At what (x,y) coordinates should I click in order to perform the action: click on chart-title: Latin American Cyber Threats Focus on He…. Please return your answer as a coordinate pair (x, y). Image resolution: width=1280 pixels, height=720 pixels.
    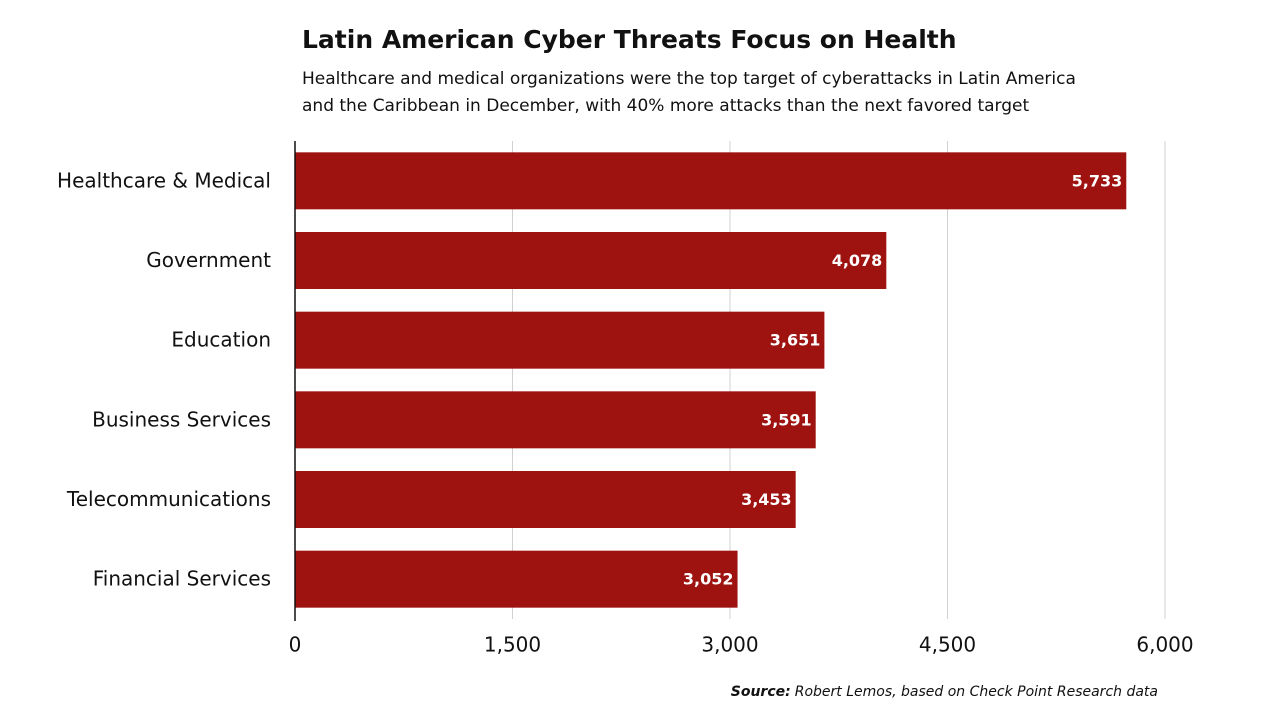
    Looking at the image, I should click on (629, 39).